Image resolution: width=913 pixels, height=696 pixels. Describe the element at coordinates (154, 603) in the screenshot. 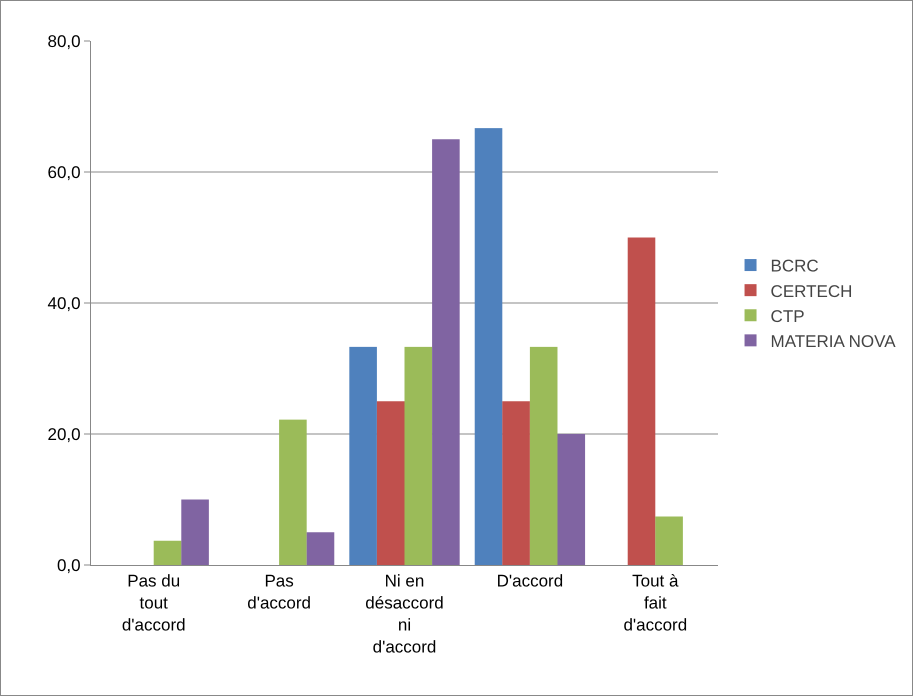

I see `x-tick-label: Pas du tout d'accord` at that location.